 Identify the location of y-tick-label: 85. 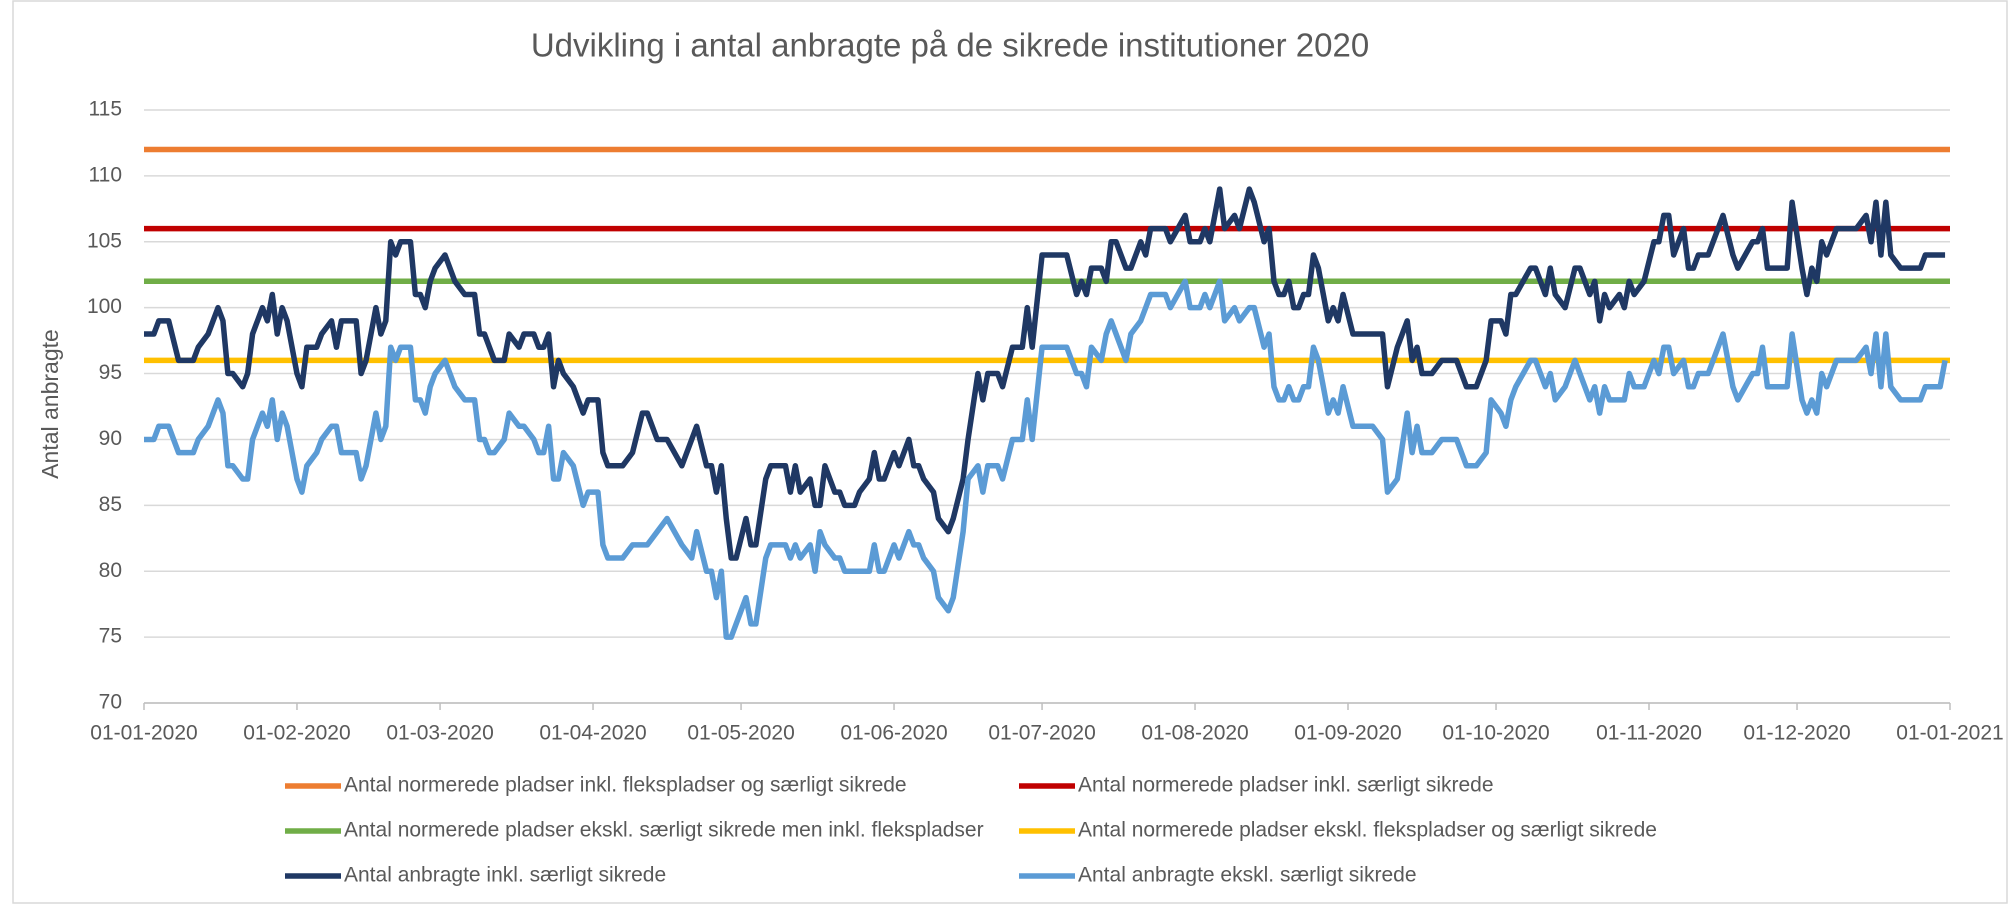
(110, 504).